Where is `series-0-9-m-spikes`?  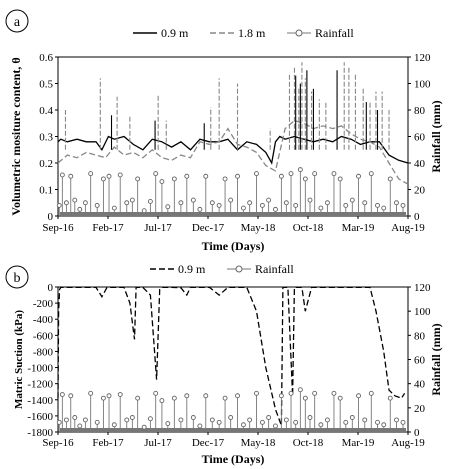
series-0-9-m-spikes is located at coordinates (244, 110).